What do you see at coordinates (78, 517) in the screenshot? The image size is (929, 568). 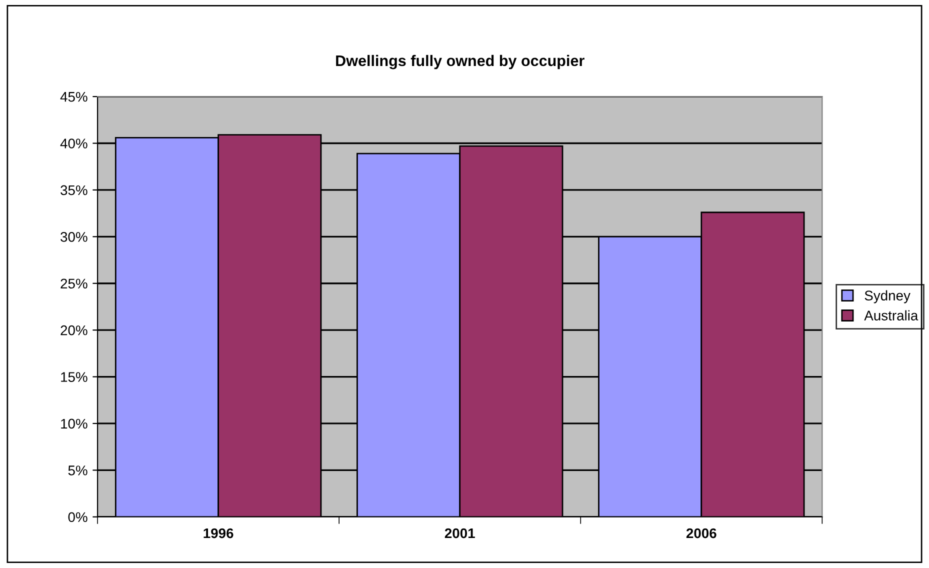 I see `y-tick-label: 0%` at bounding box center [78, 517].